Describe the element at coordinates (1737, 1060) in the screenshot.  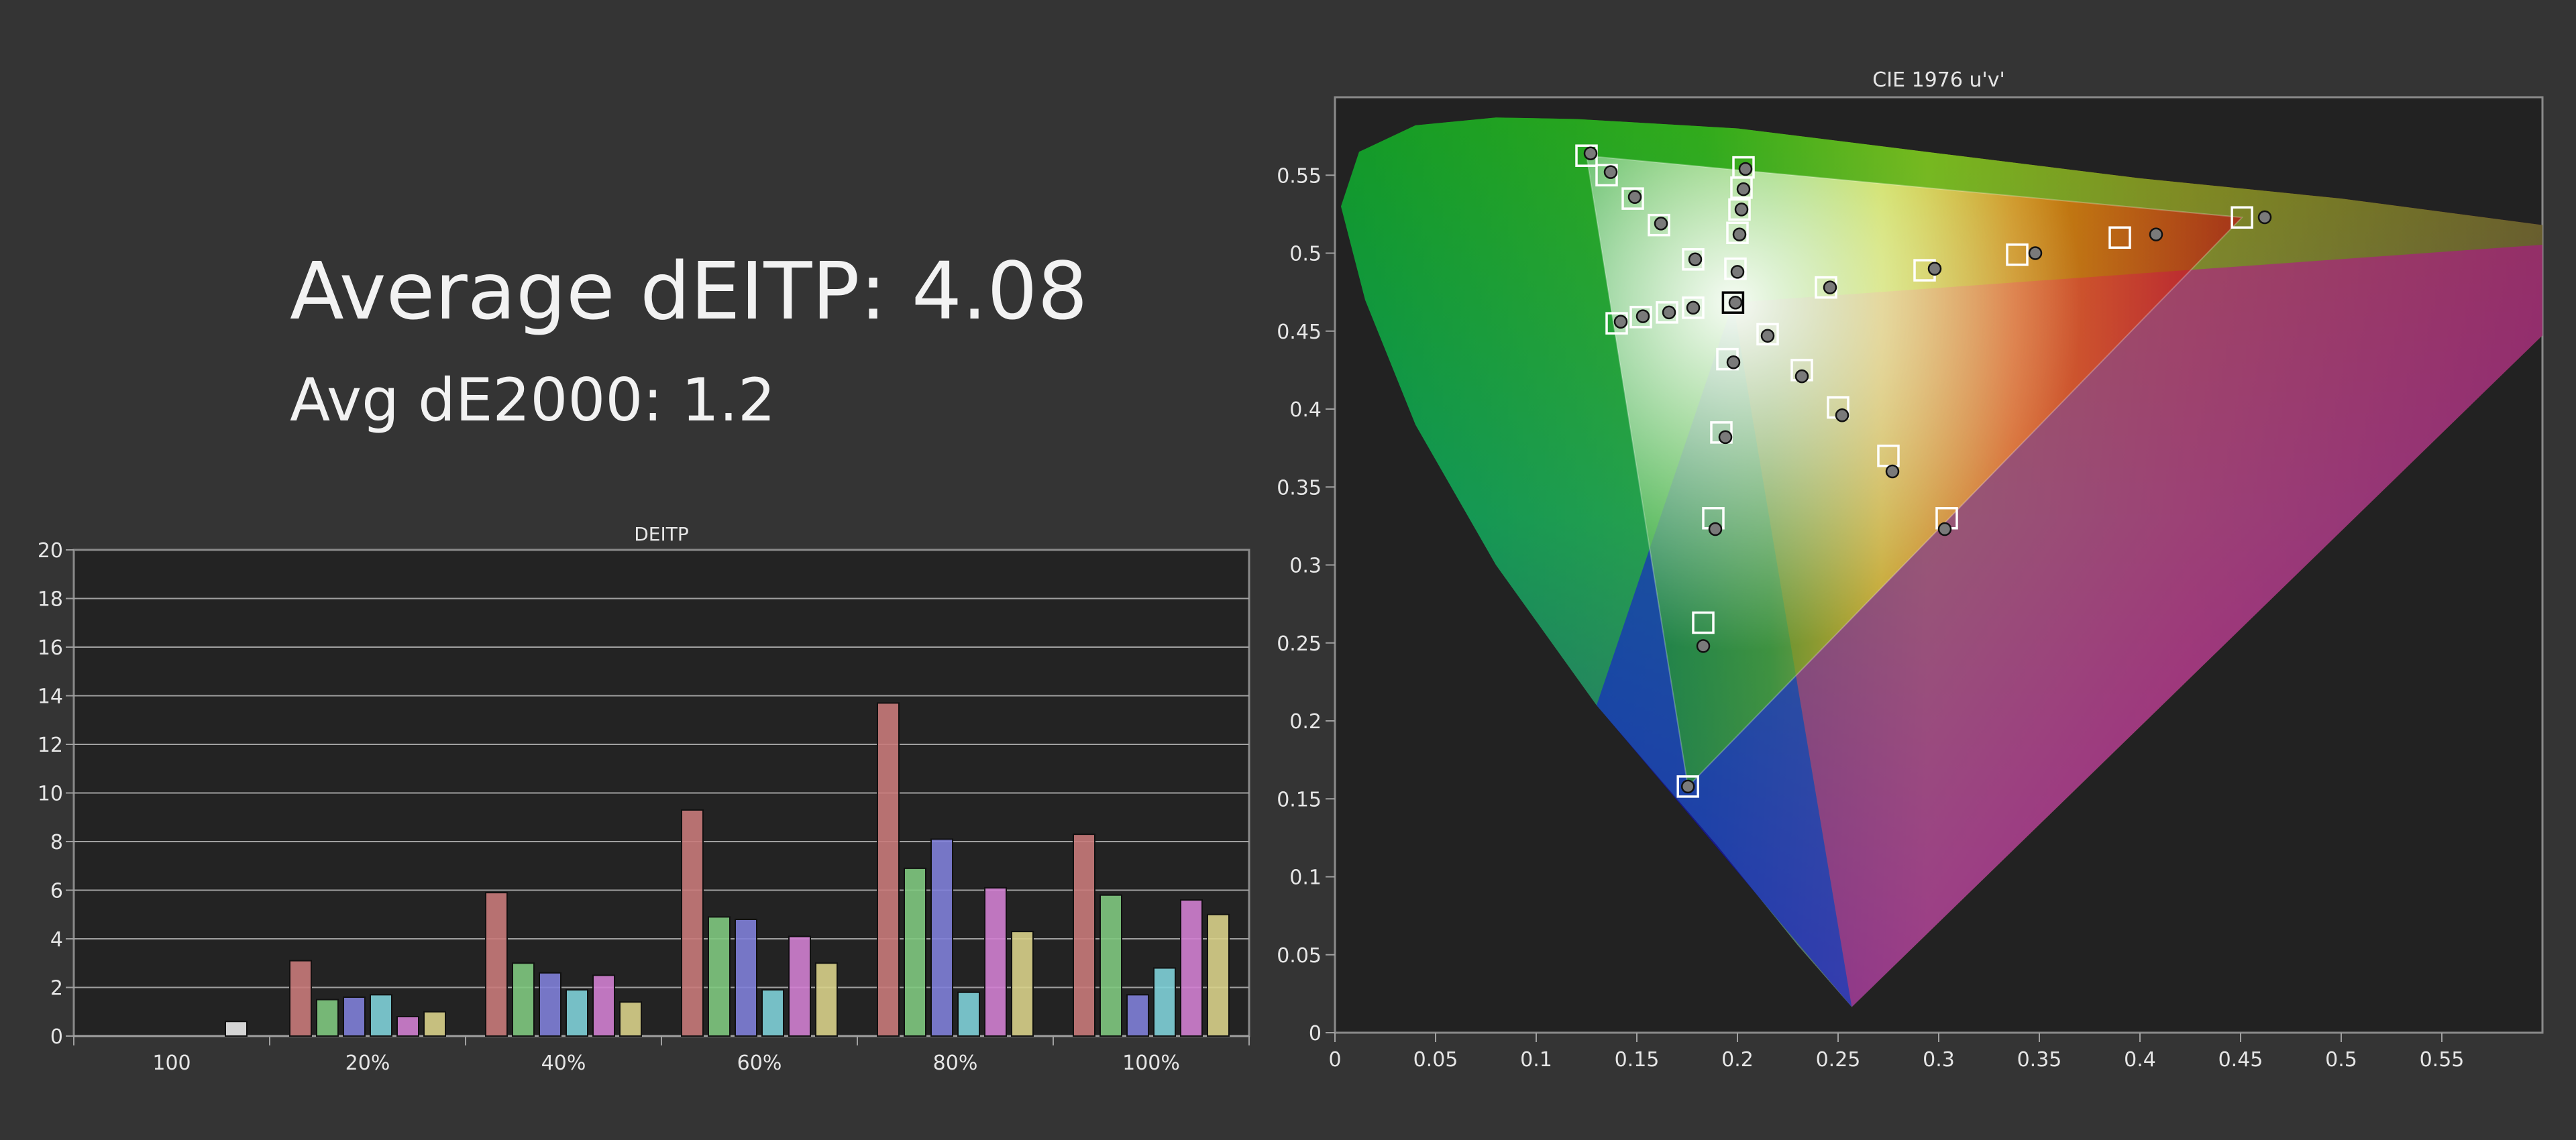
I see `cie-x-tick-label: 0.2` at that location.